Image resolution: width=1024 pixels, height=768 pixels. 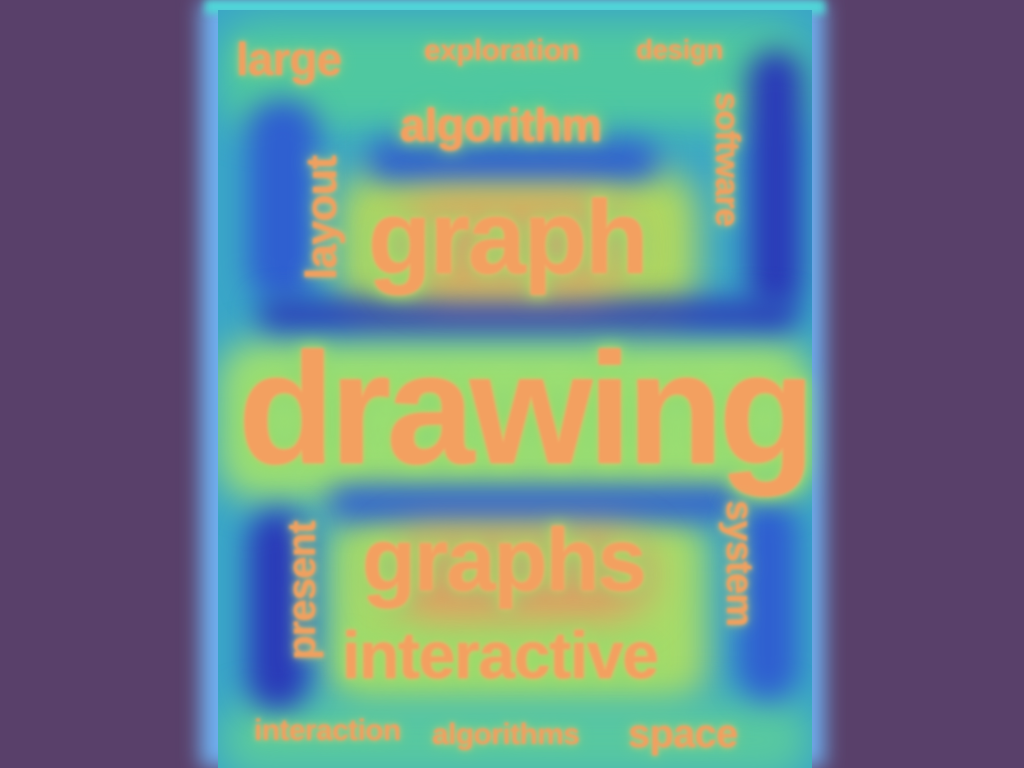 What do you see at coordinates (739, 563) in the screenshot?
I see `word-system: system` at bounding box center [739, 563].